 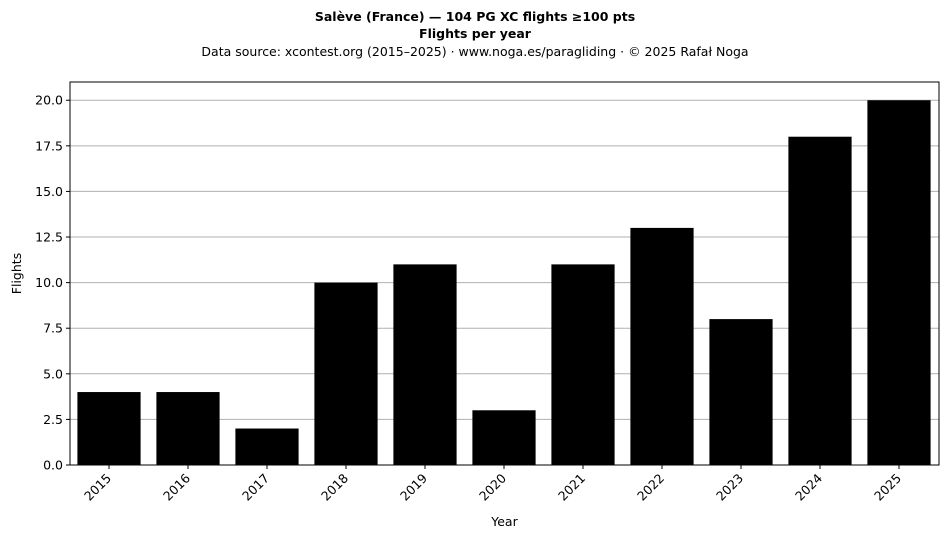 What do you see at coordinates (49, 145) in the screenshot?
I see `y-tick-label: 17.5` at bounding box center [49, 145].